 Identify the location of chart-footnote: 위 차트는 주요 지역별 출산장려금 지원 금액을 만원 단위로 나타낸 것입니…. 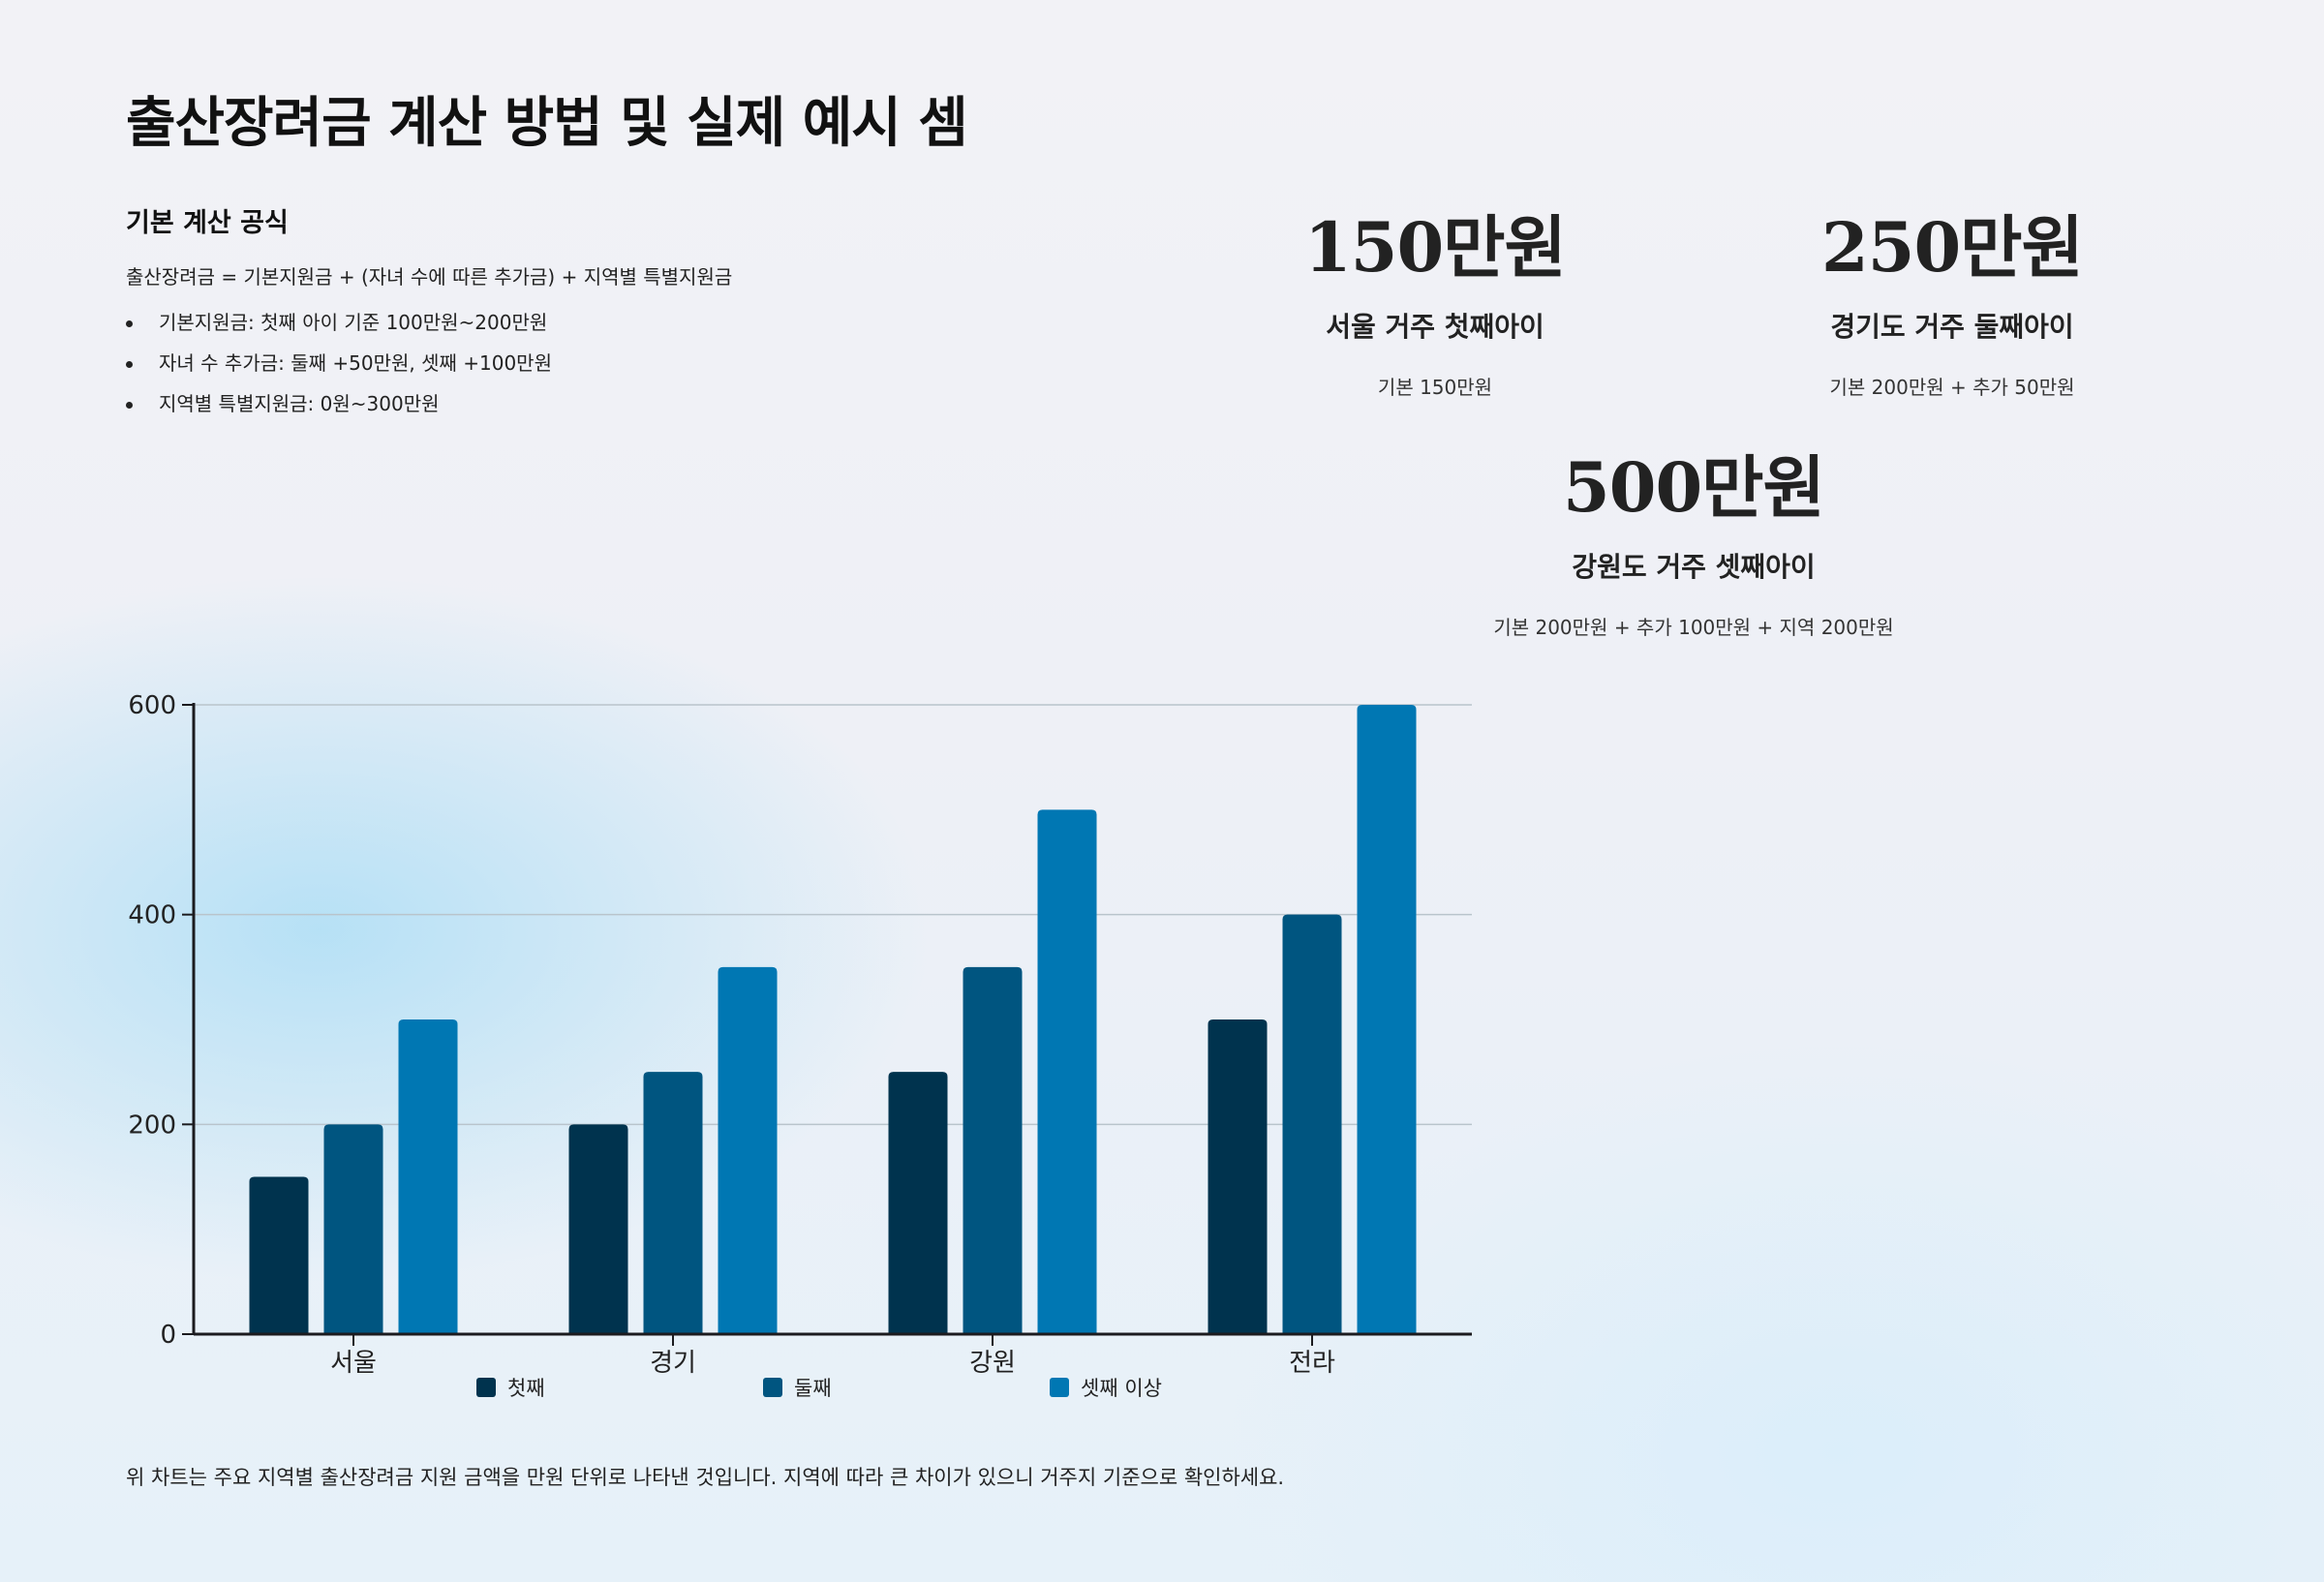
(706, 1477).